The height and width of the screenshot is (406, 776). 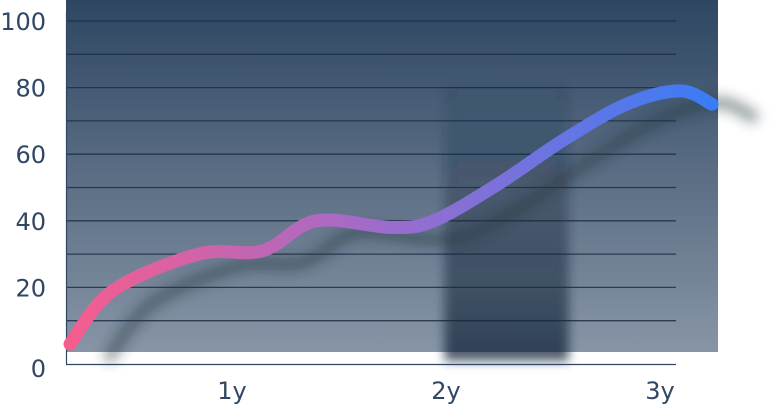 I want to click on y-tick-label: 60, so click(x=30, y=155).